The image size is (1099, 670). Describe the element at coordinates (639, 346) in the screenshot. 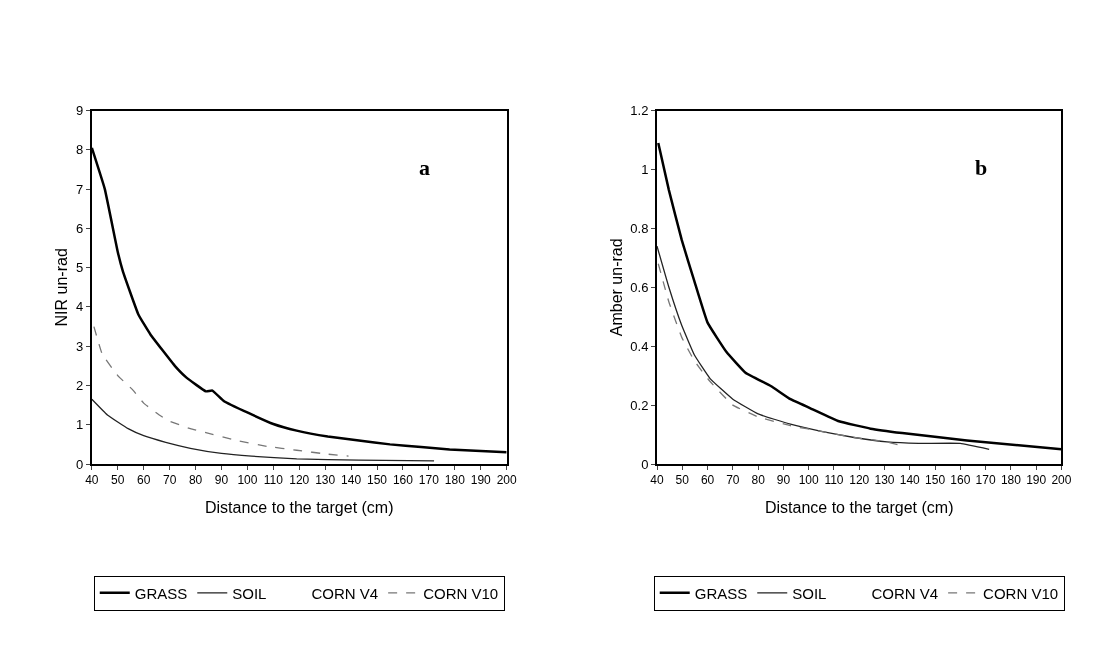

I see `y-tick-label: 0.4` at that location.